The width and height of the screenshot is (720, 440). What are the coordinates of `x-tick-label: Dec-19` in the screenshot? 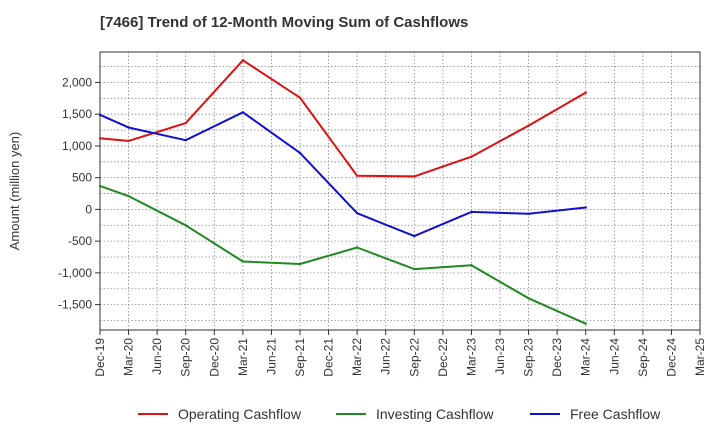 It's located at (100, 357).